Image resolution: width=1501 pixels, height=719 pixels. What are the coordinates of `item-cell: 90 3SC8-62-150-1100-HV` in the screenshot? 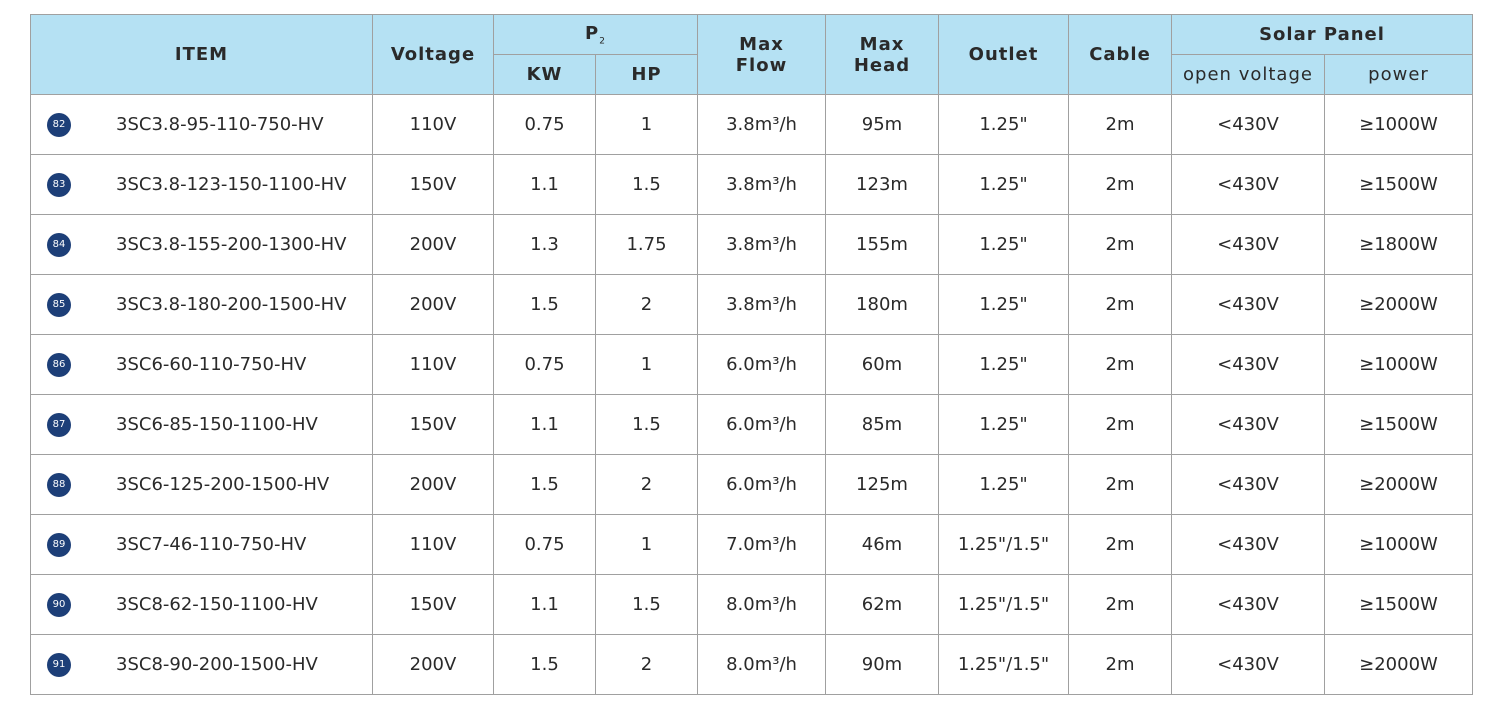 It's located at (201, 604).